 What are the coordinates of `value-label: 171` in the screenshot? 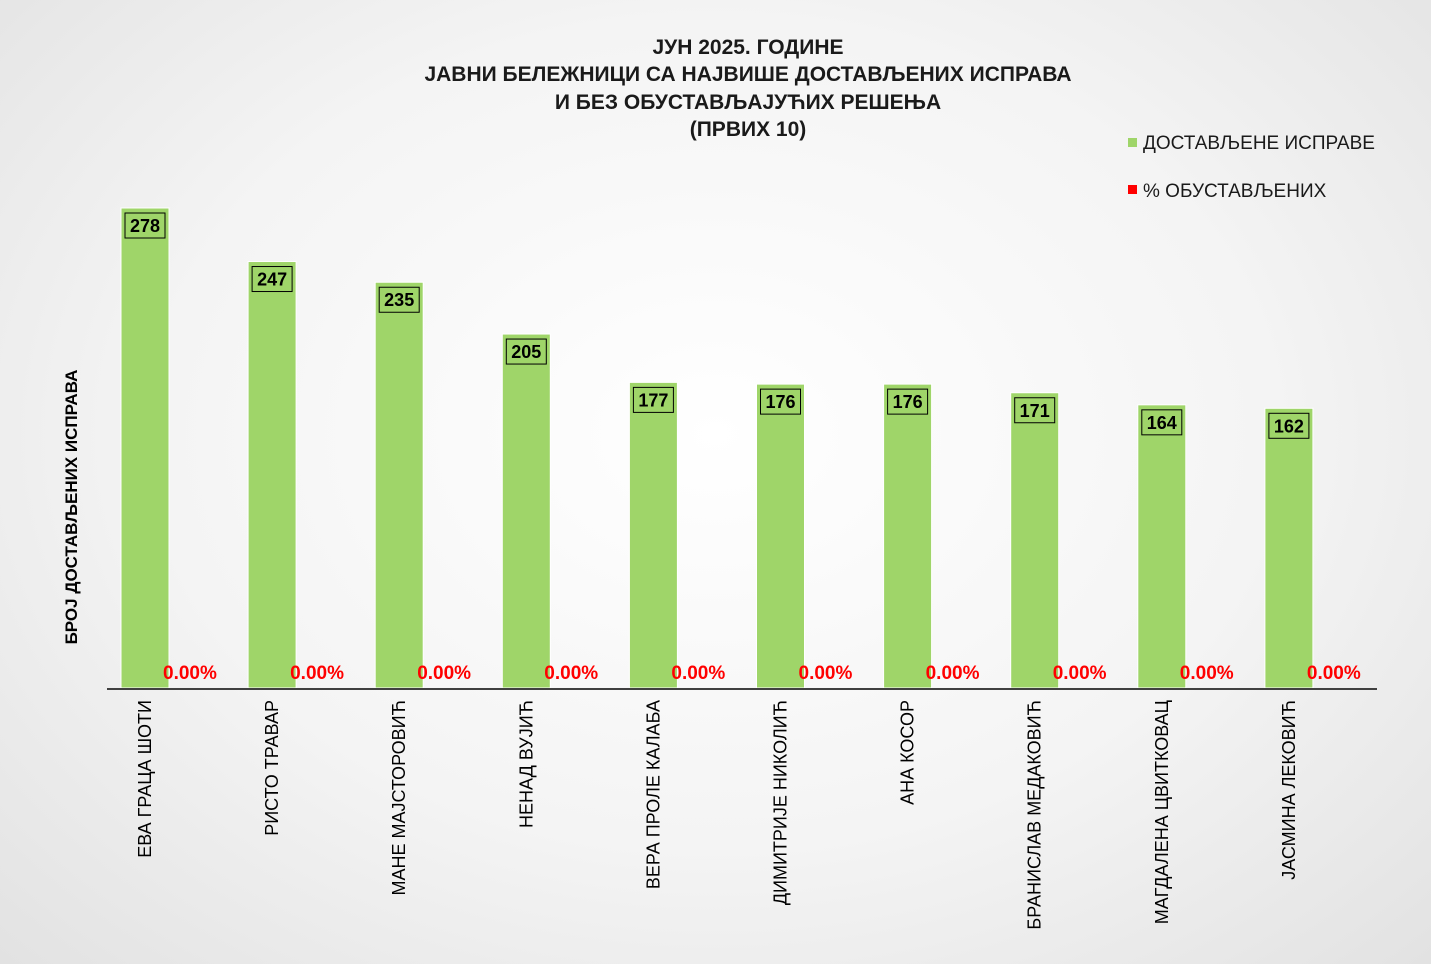 It's located at (1035, 411).